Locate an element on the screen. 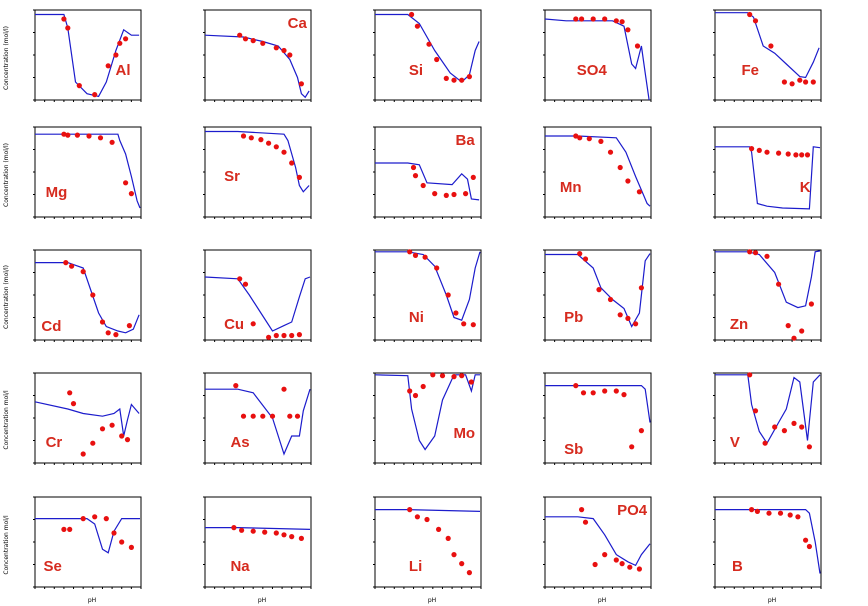  model-line-as is located at coordinates (258, 422).